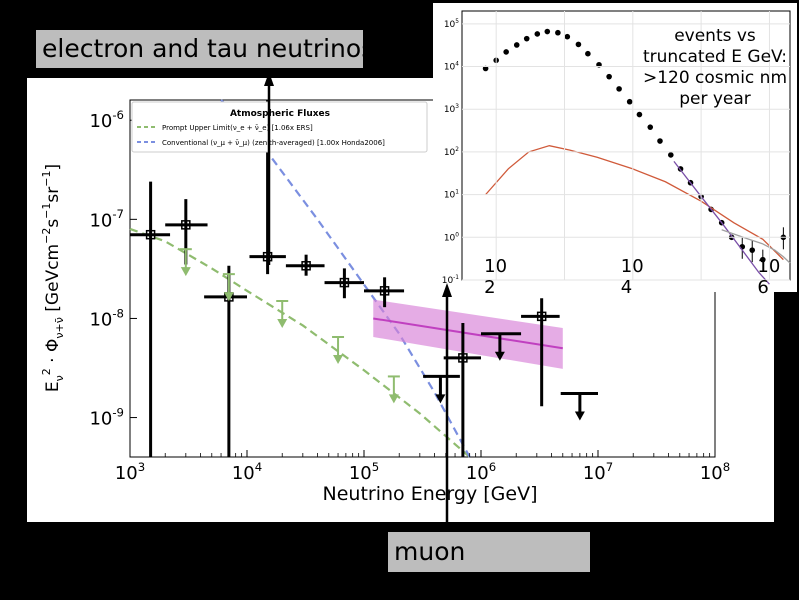  Describe the element at coordinates (451, 109) in the screenshot. I see `inset-y-tick-label: 10³` at that location.